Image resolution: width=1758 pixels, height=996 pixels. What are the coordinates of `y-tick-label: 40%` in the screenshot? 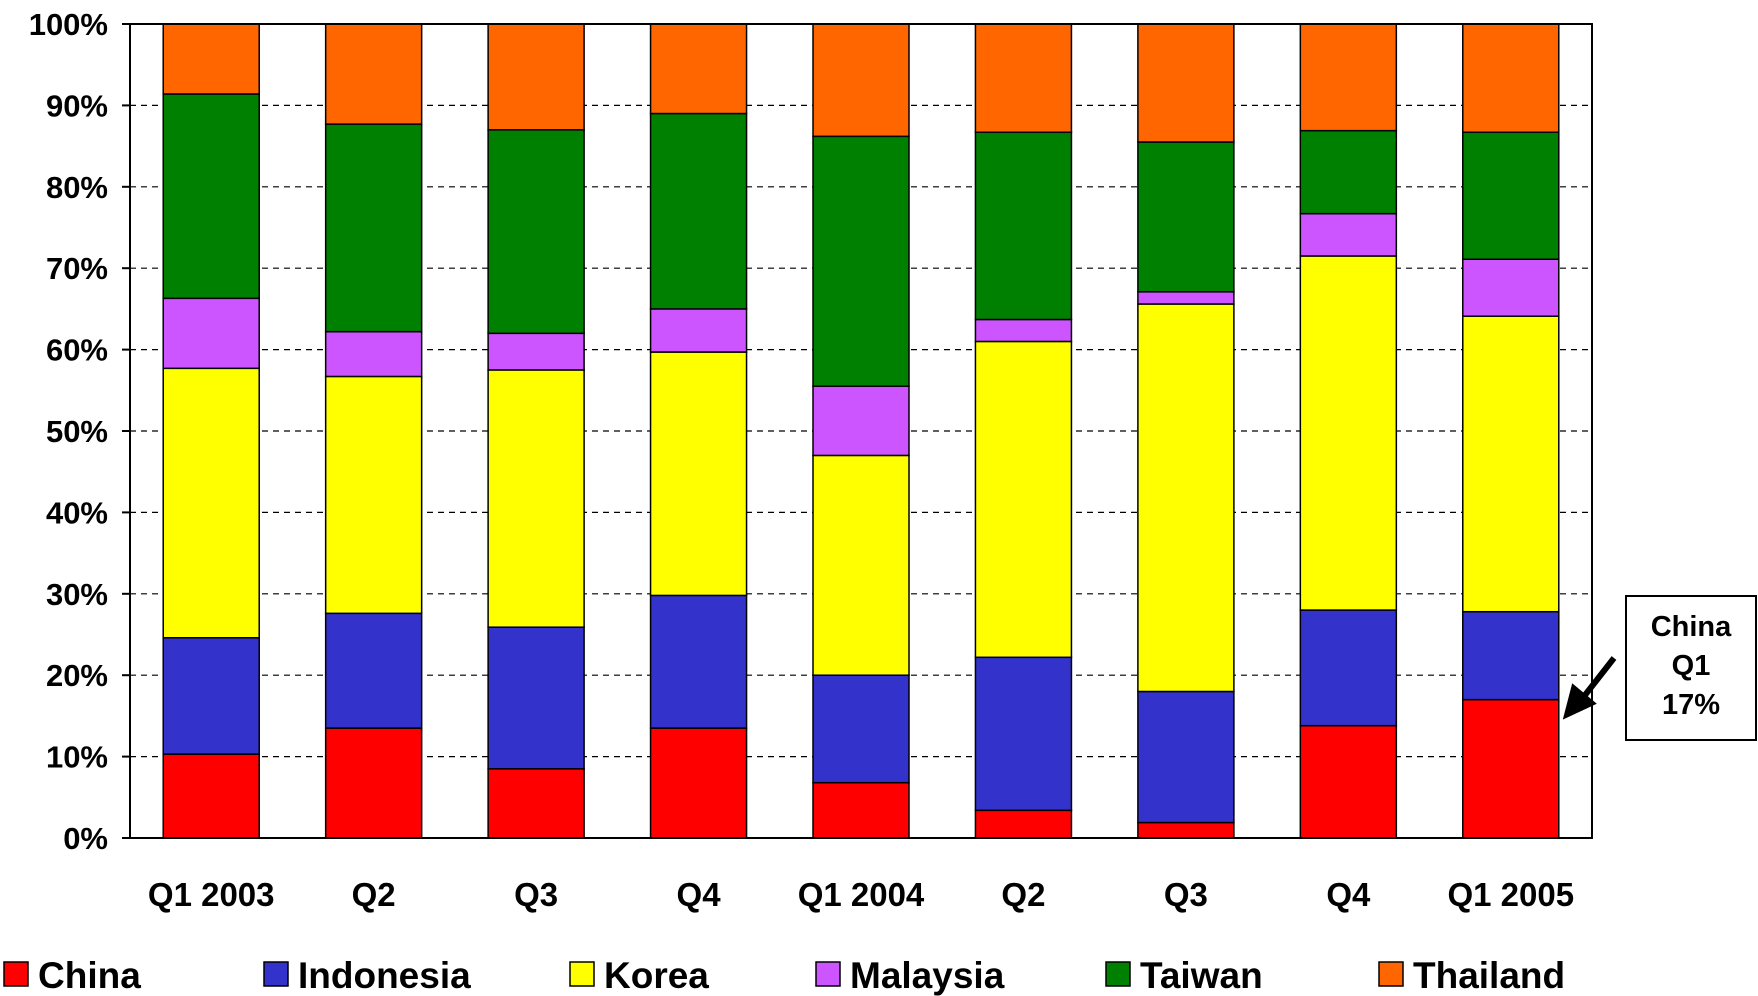 It's located at (77, 512).